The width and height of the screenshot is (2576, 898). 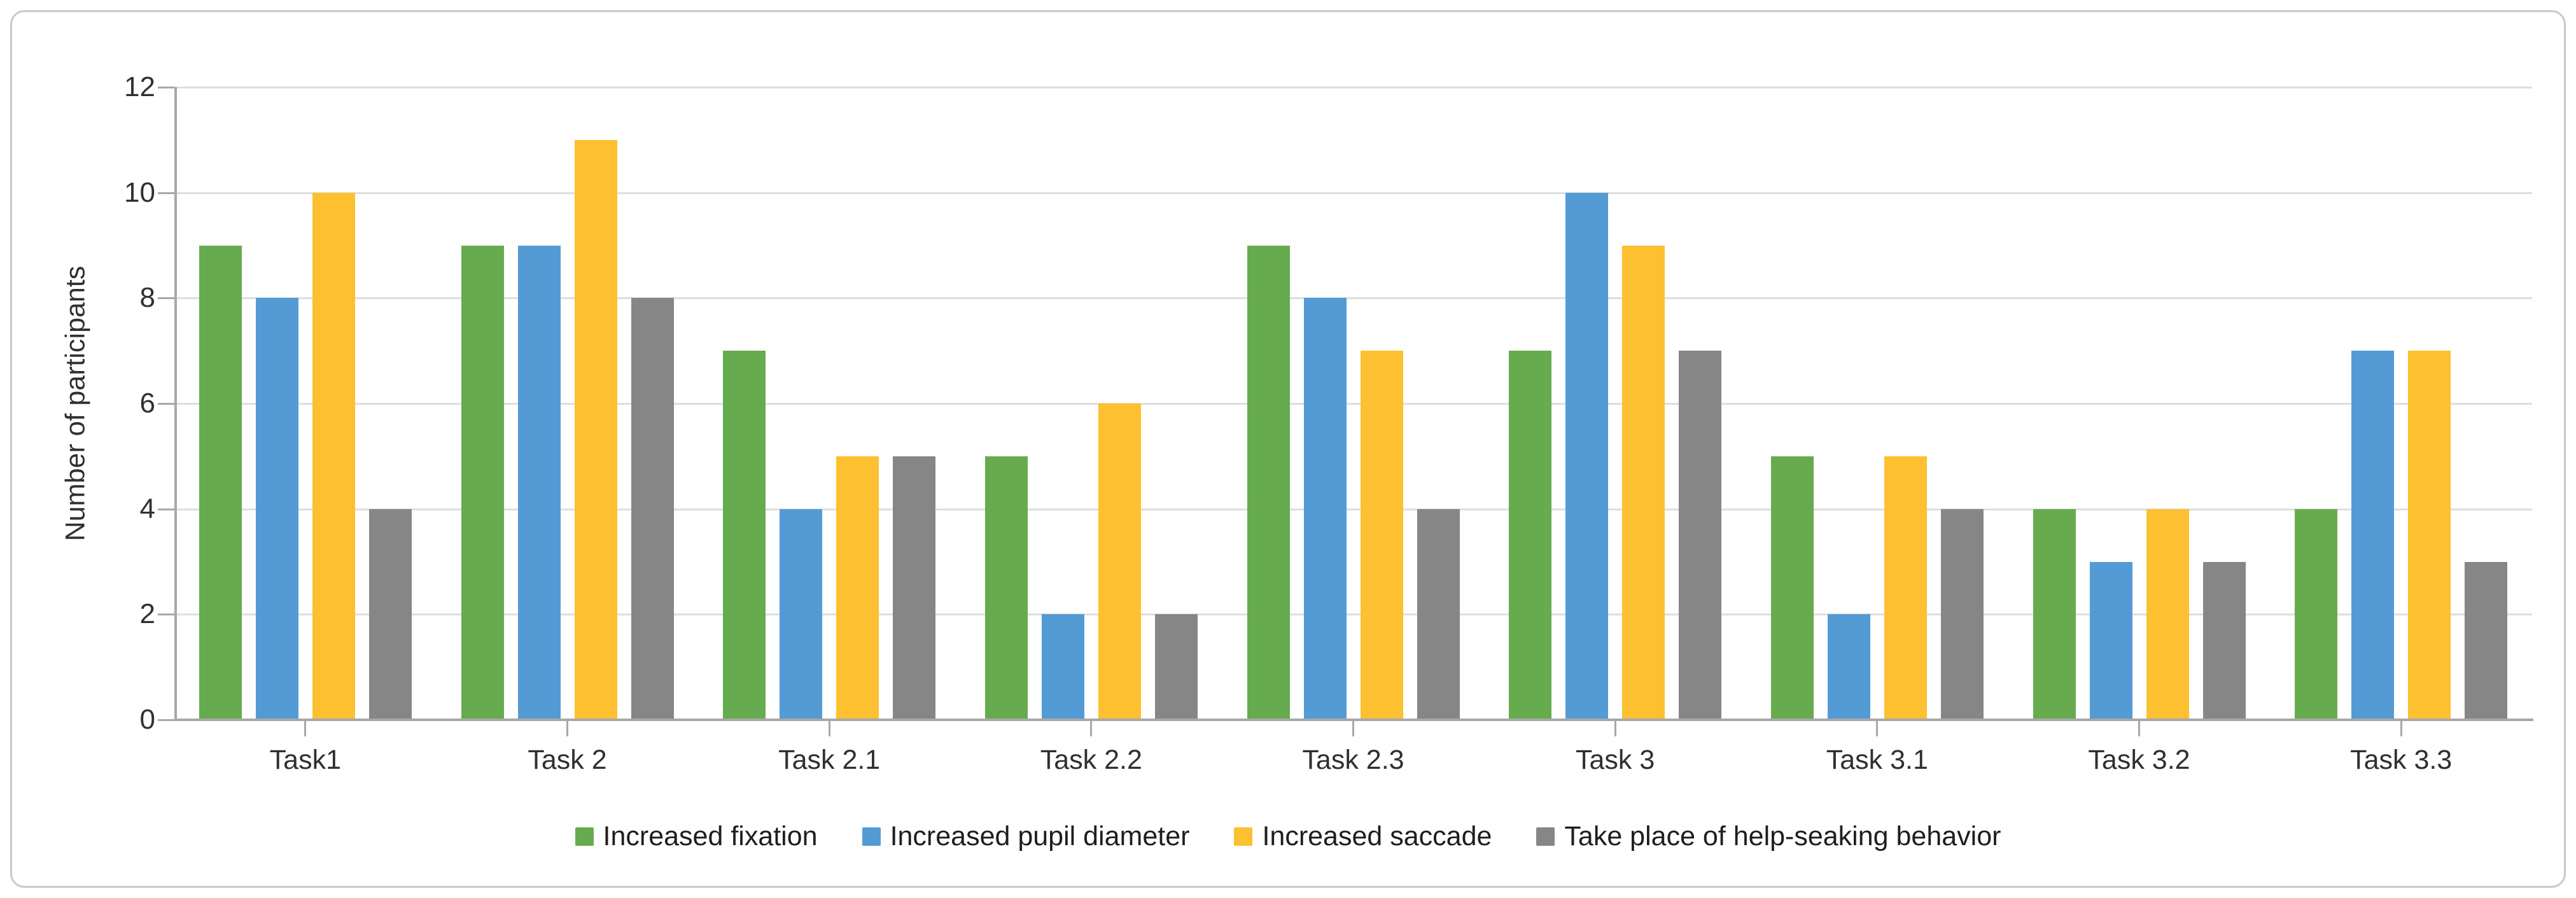 What do you see at coordinates (1119, 561) in the screenshot?
I see `bar-task-2.2-series-3` at bounding box center [1119, 561].